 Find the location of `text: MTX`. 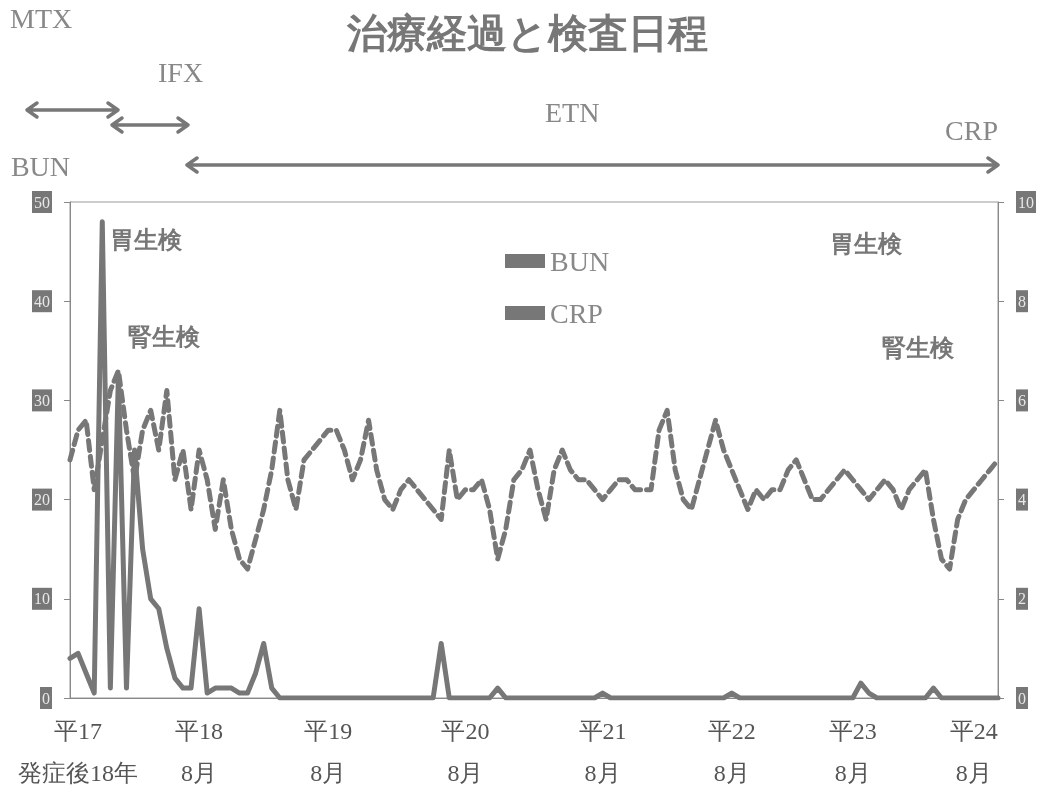

text: MTX is located at coordinates (41, 18).